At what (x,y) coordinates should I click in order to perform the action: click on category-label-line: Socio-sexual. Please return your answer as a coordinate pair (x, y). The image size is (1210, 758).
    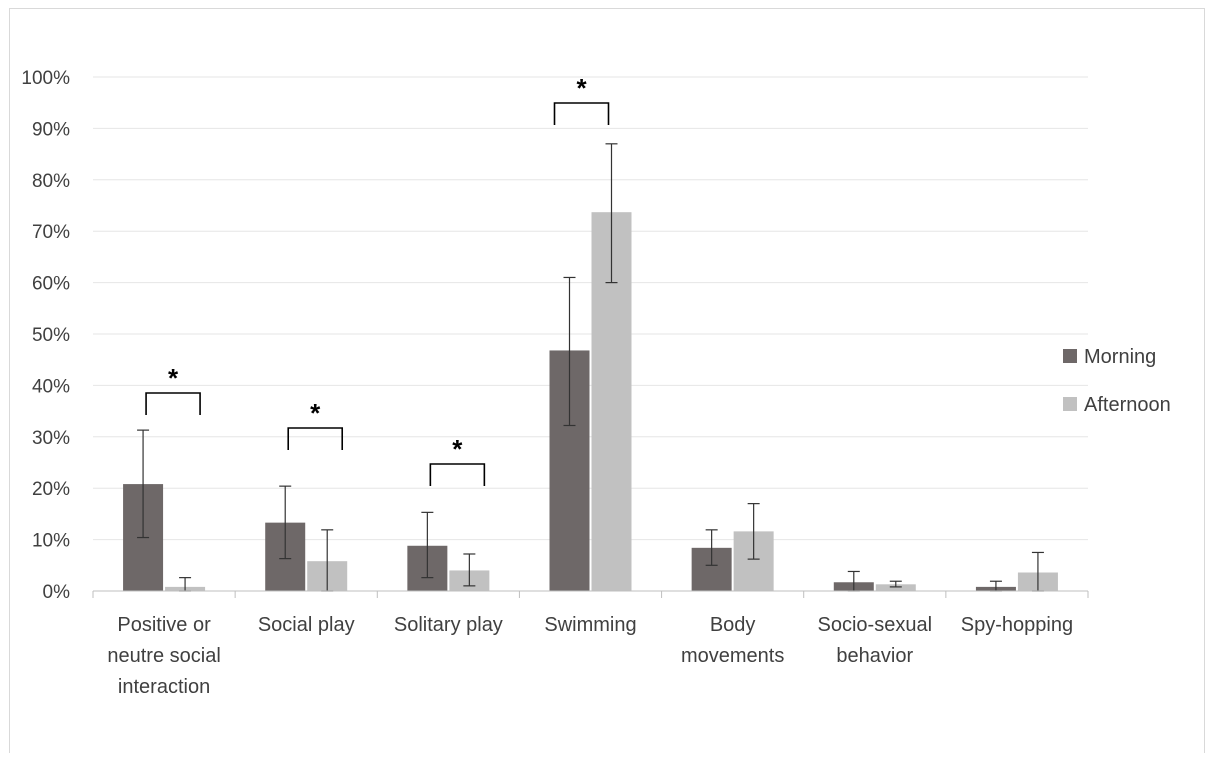
    Looking at the image, I should click on (875, 625).